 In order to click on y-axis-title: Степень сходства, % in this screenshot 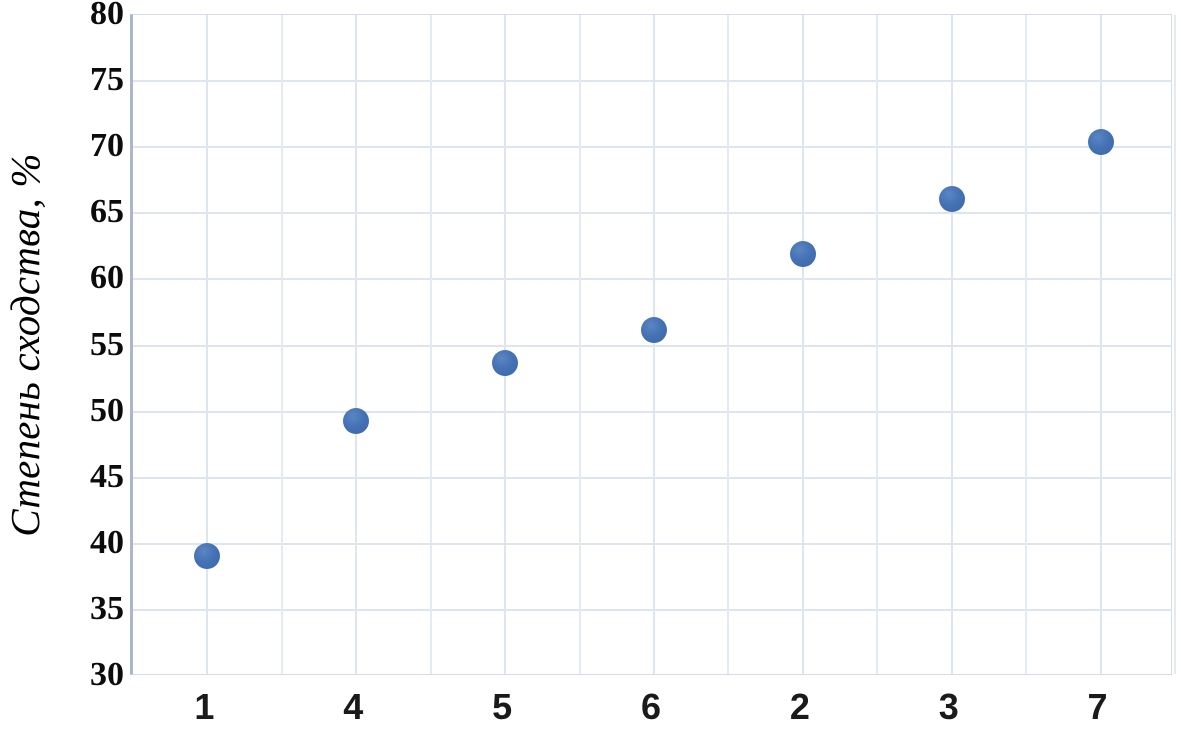, I will do `click(25, 345)`.